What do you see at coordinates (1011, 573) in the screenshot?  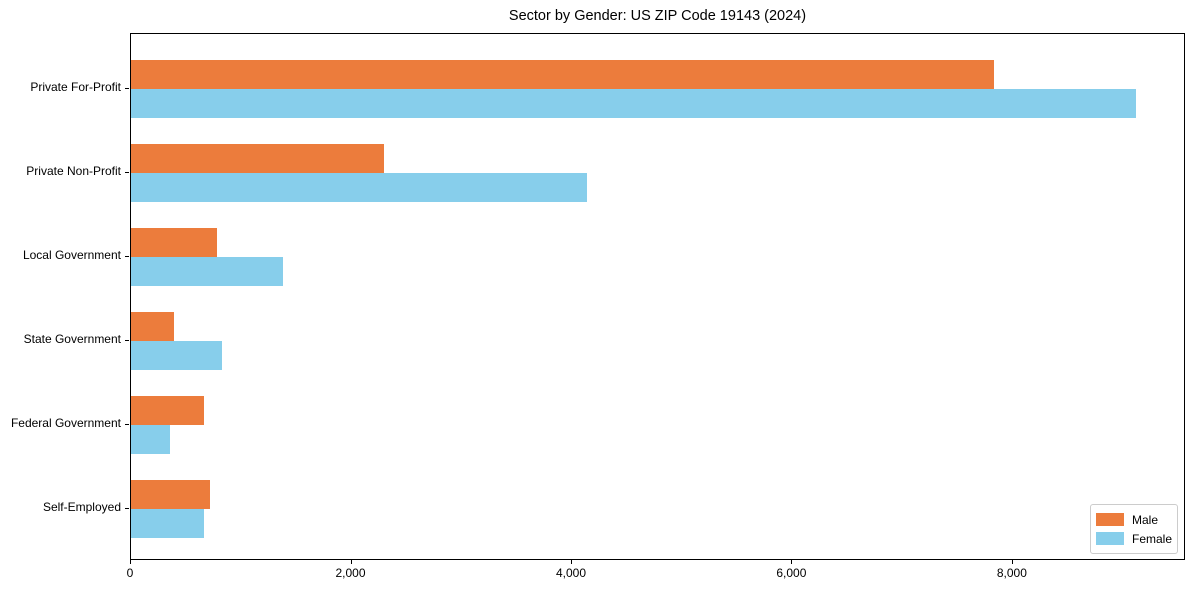 I see `x-tick-label: 8,000` at bounding box center [1011, 573].